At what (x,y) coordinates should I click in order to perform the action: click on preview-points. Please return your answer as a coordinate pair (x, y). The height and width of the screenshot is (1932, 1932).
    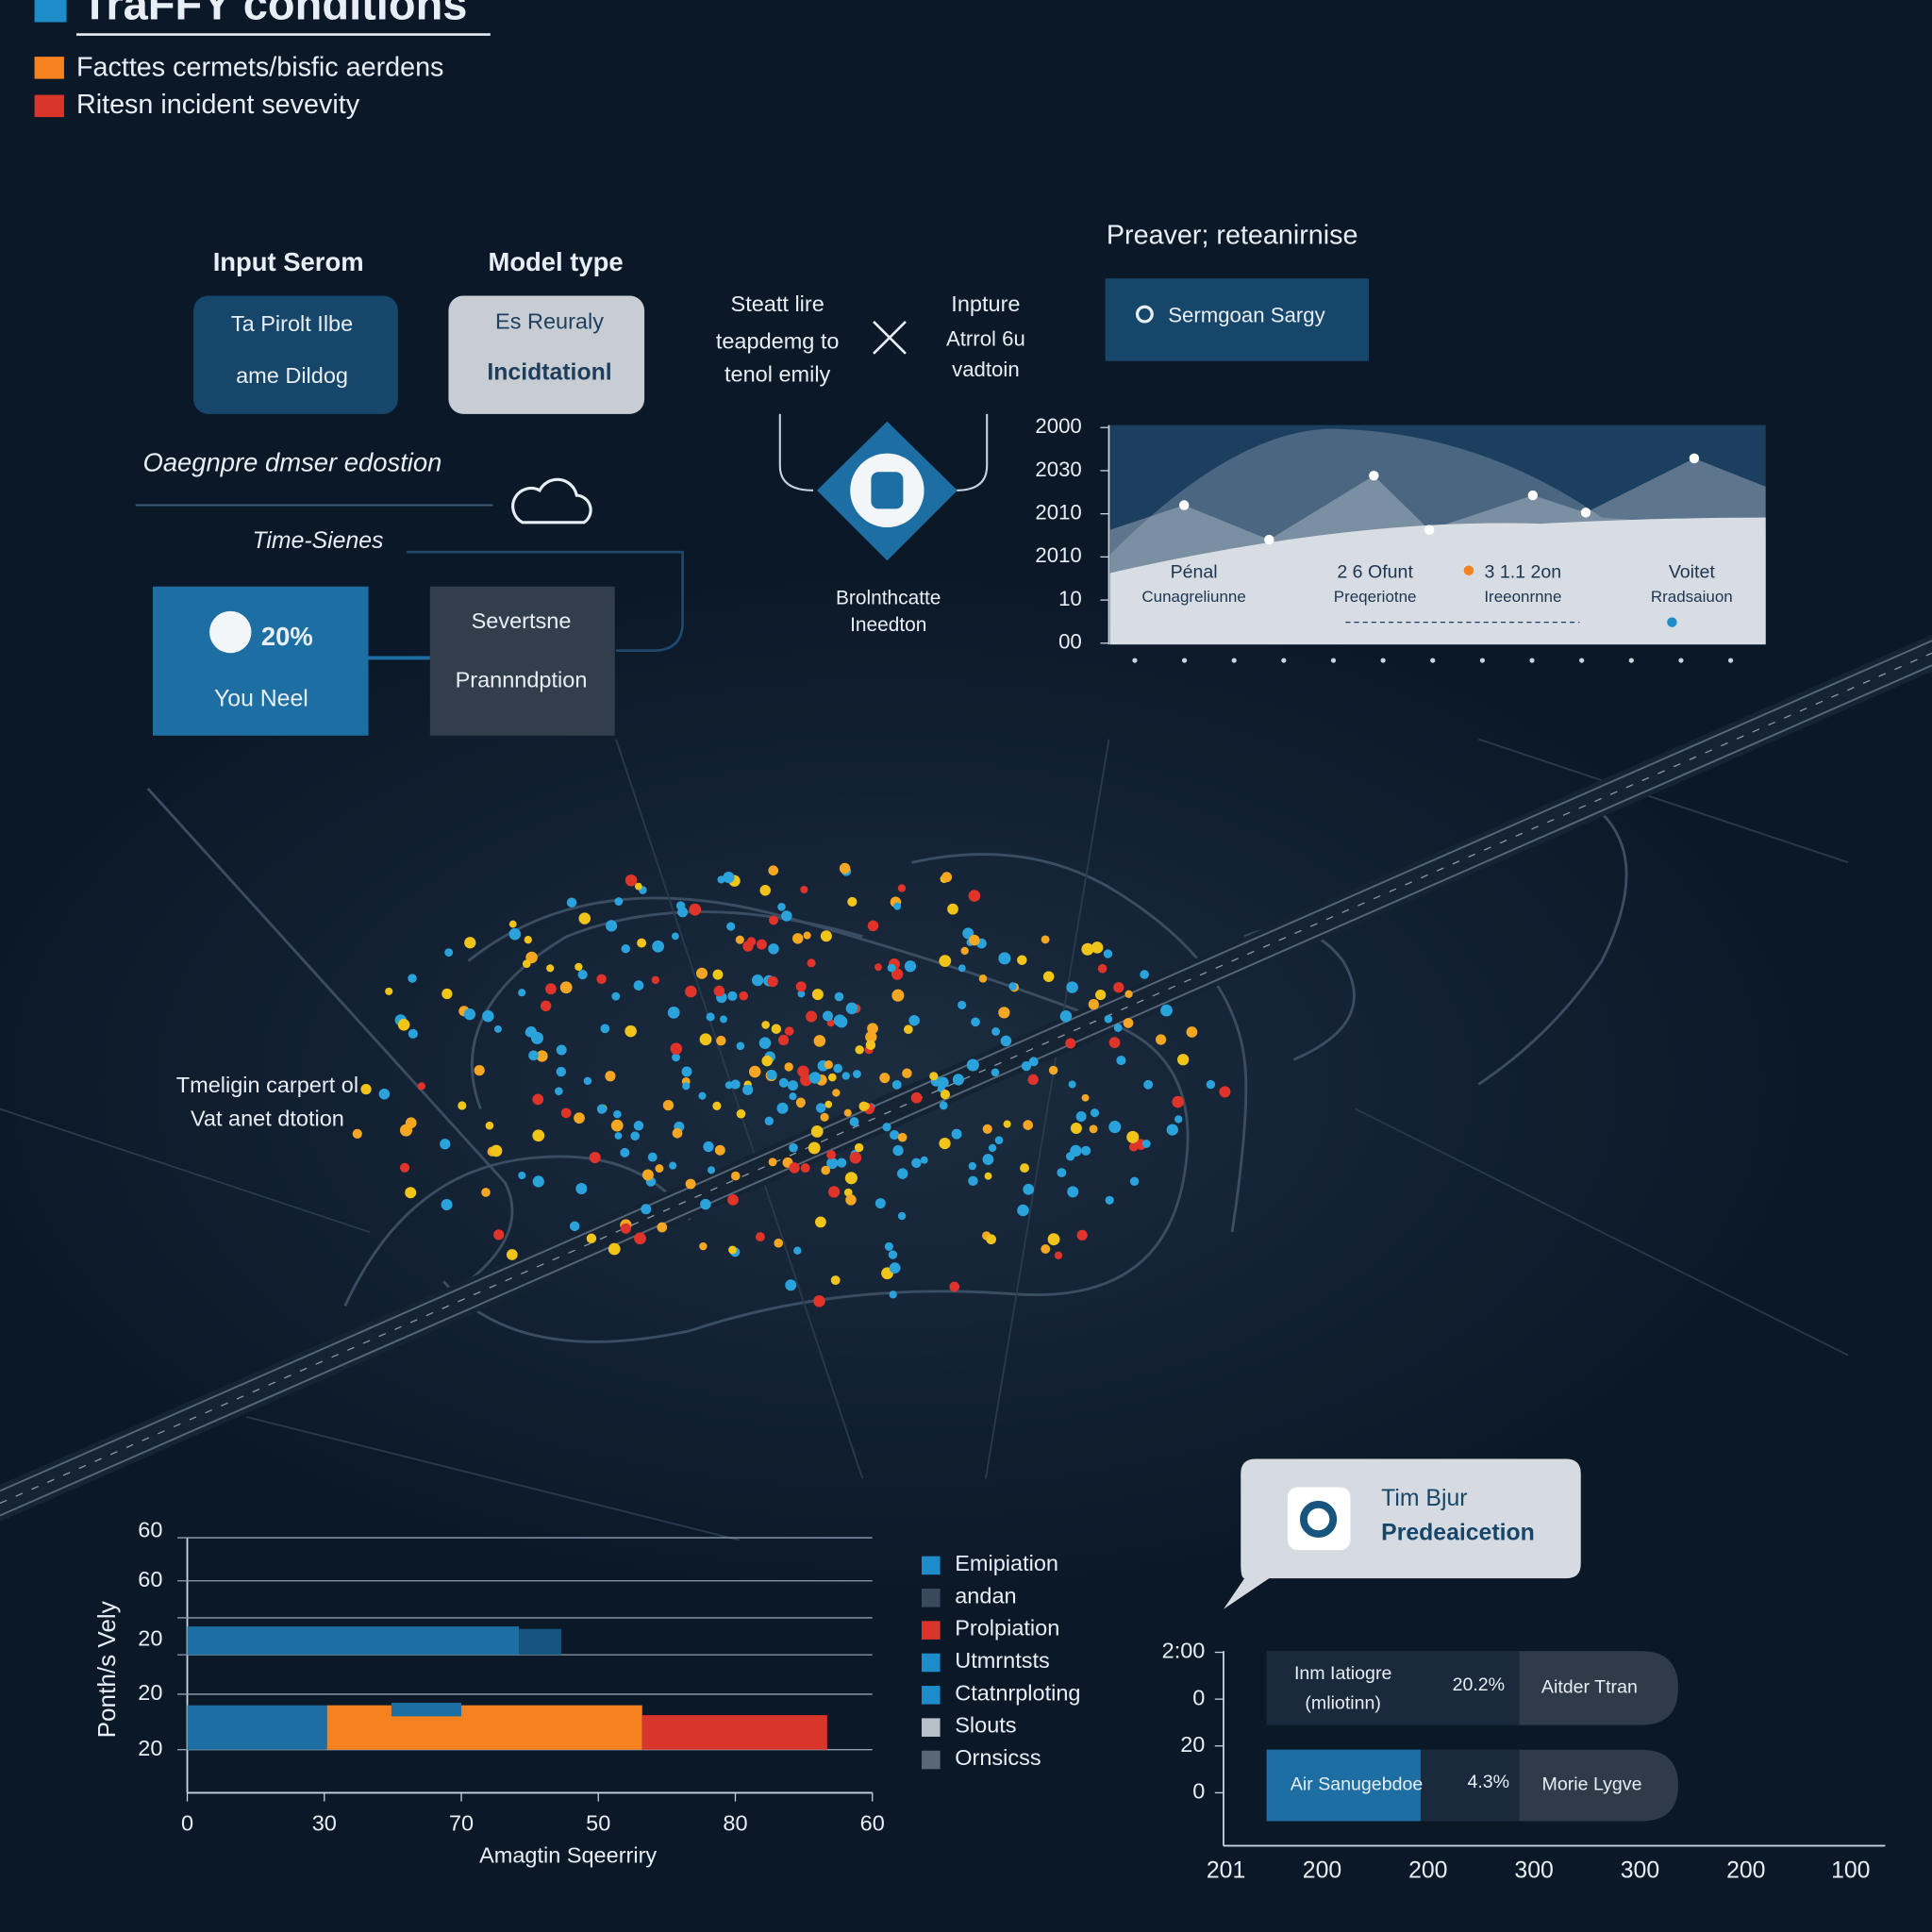
    Looking at the image, I should click on (1439, 499).